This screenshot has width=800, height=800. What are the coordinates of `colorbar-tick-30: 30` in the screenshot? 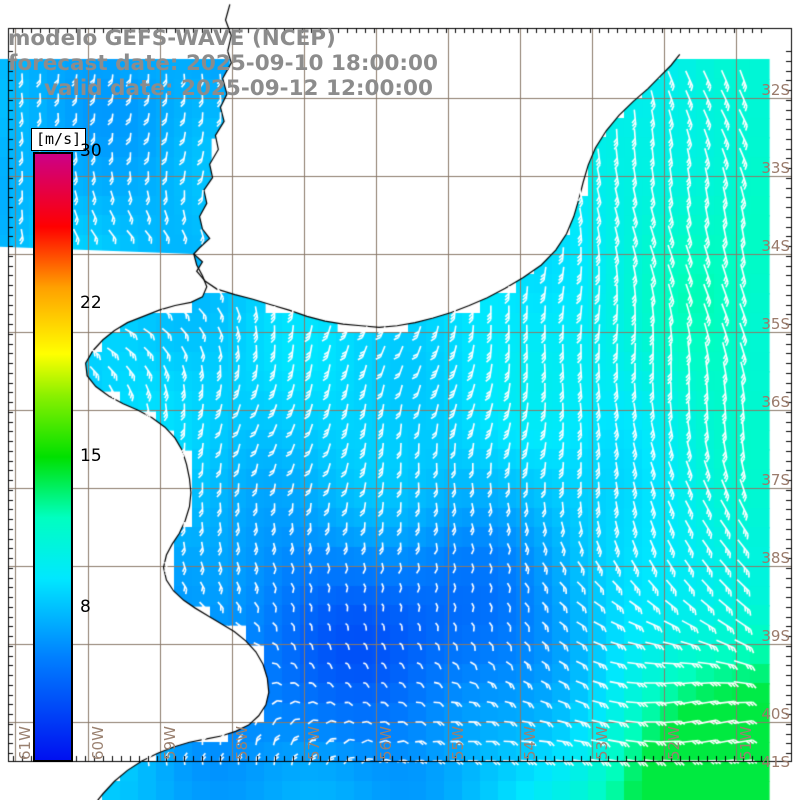 It's located at (91, 151).